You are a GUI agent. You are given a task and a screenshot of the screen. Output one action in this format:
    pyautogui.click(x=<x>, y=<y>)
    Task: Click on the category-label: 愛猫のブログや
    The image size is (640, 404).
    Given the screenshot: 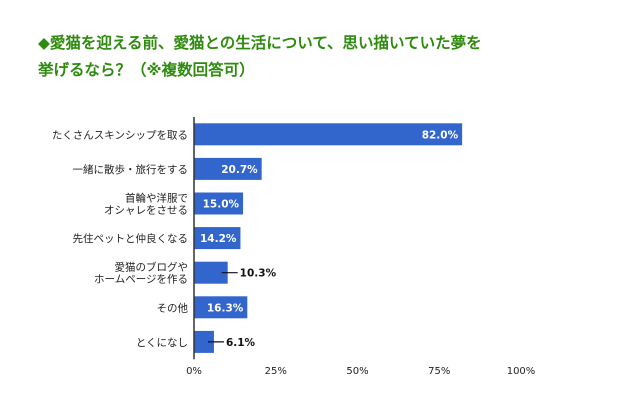 What is the action you would take?
    pyautogui.click(x=152, y=267)
    